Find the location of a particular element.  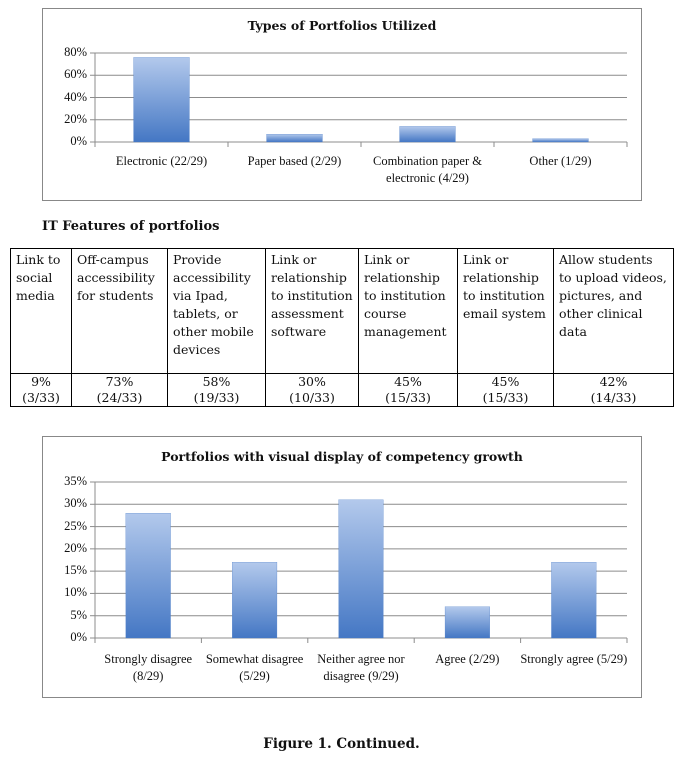

cell-percent: 42% is located at coordinates (613, 381).